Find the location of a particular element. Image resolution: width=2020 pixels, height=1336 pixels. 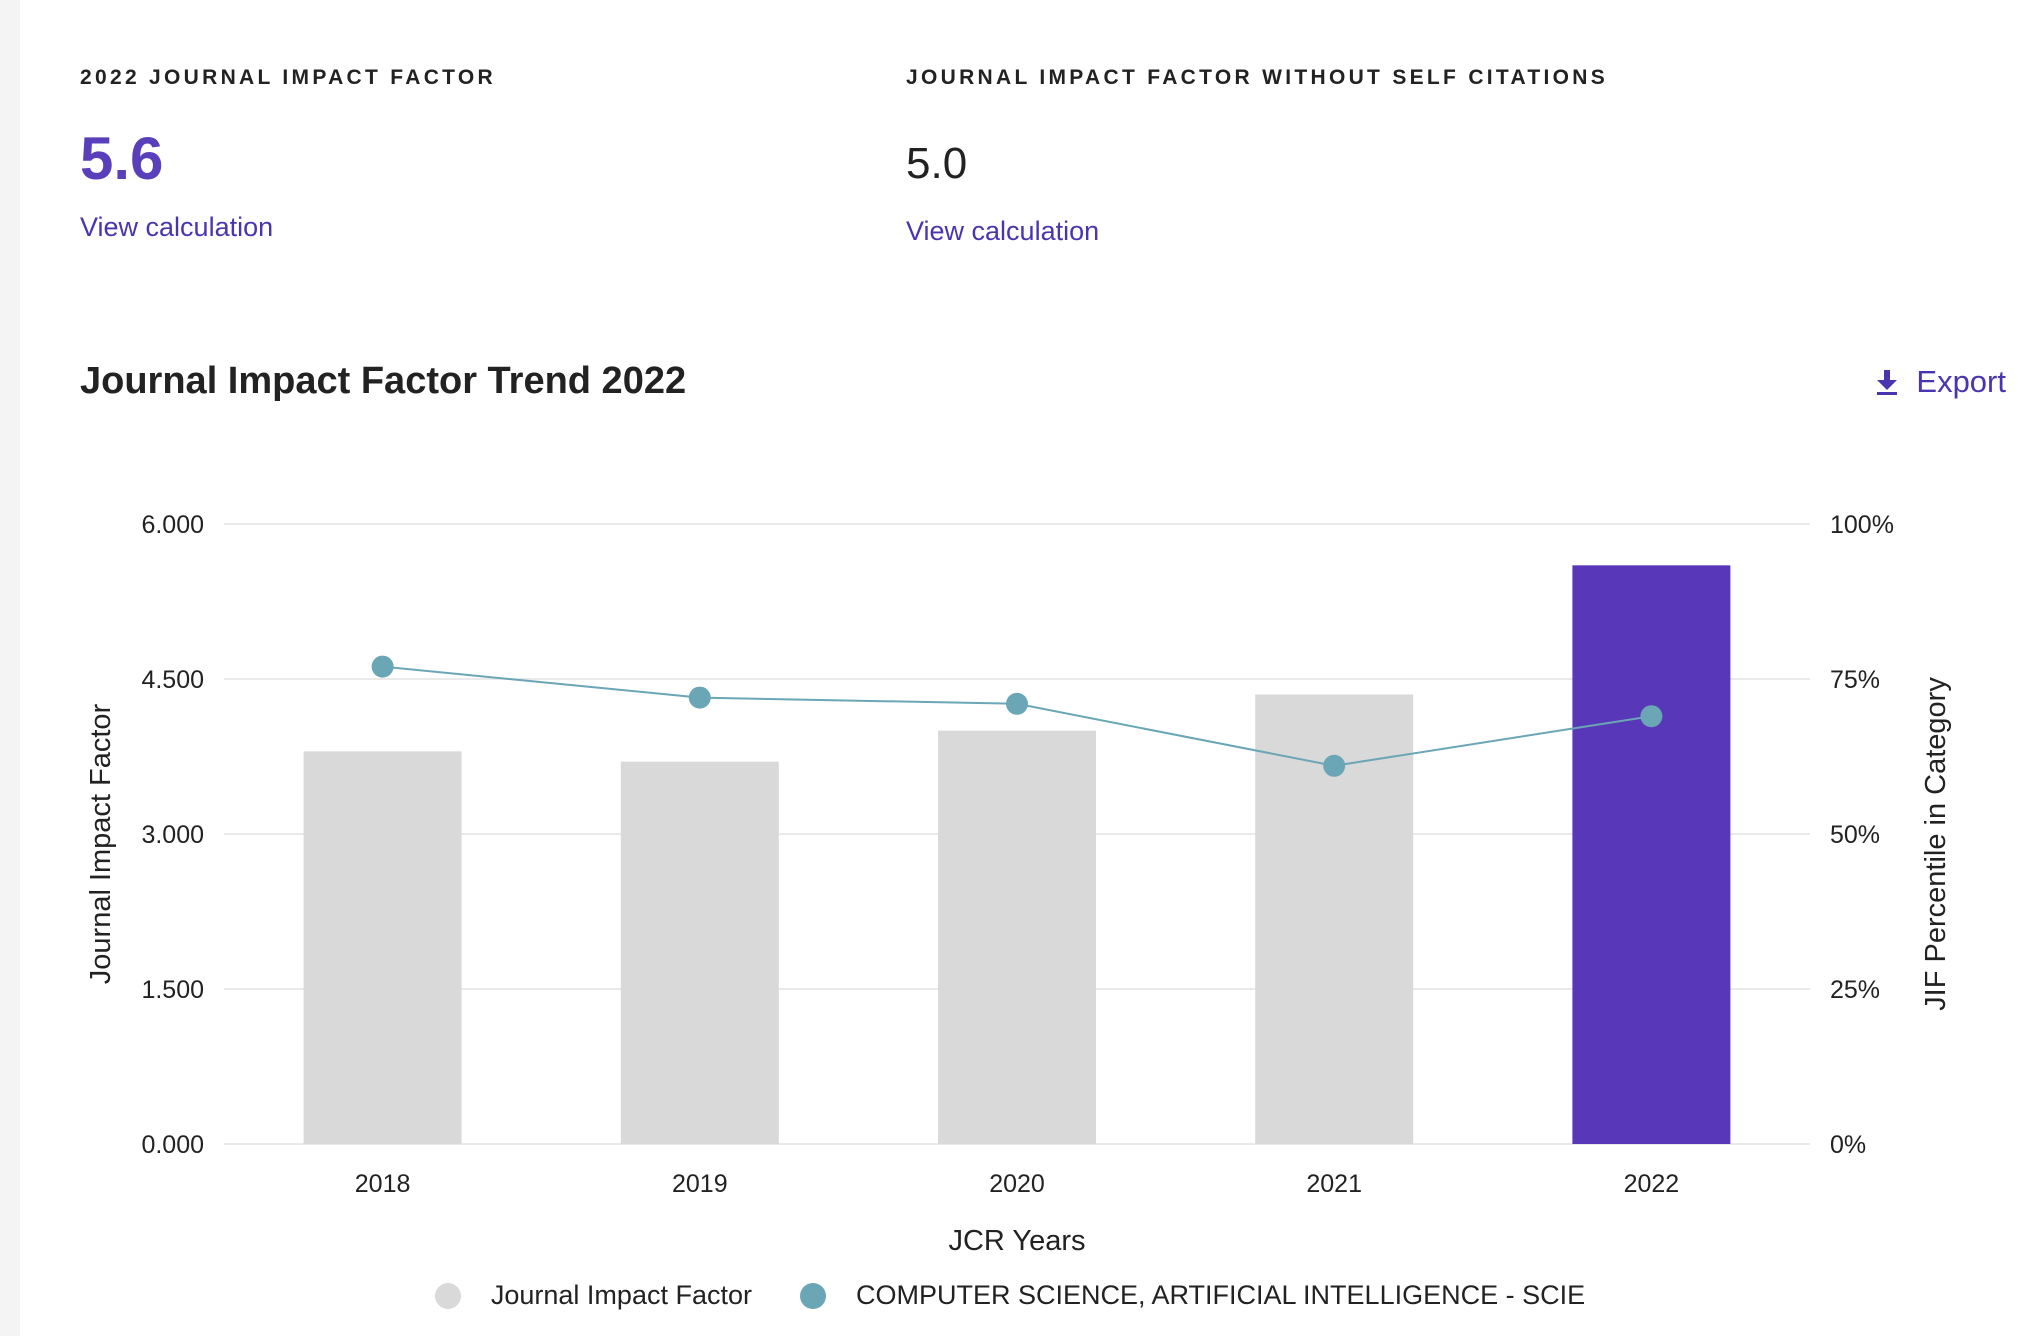

legend-swatch-jif is located at coordinates (447, 1295).